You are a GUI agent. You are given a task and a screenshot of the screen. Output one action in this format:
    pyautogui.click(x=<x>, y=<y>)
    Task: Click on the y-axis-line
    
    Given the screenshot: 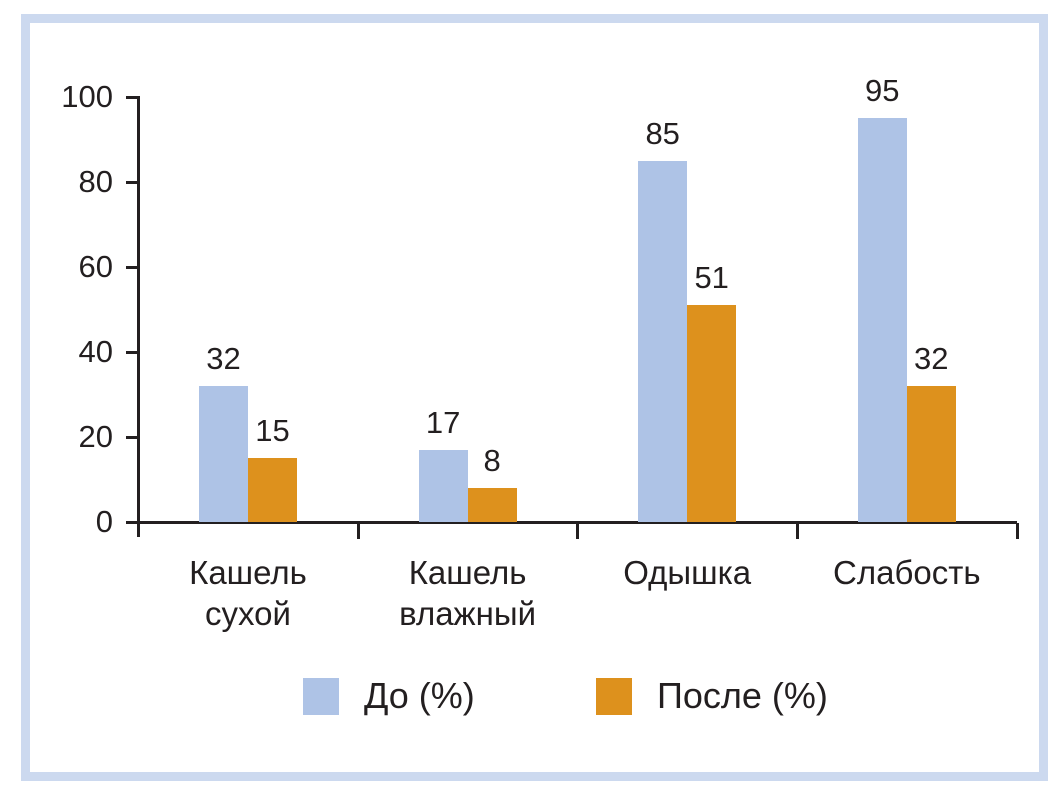 What is the action you would take?
    pyautogui.click(x=138, y=316)
    